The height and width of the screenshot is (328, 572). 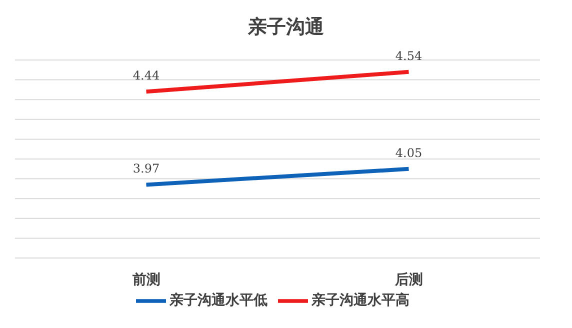 What do you see at coordinates (361, 300) in the screenshot?
I see `legend-label: 亲子沟通水平高` at bounding box center [361, 300].